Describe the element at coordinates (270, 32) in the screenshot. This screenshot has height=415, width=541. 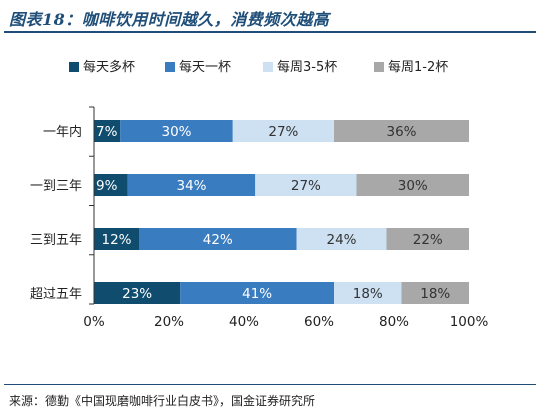
I see `title-rule` at that location.